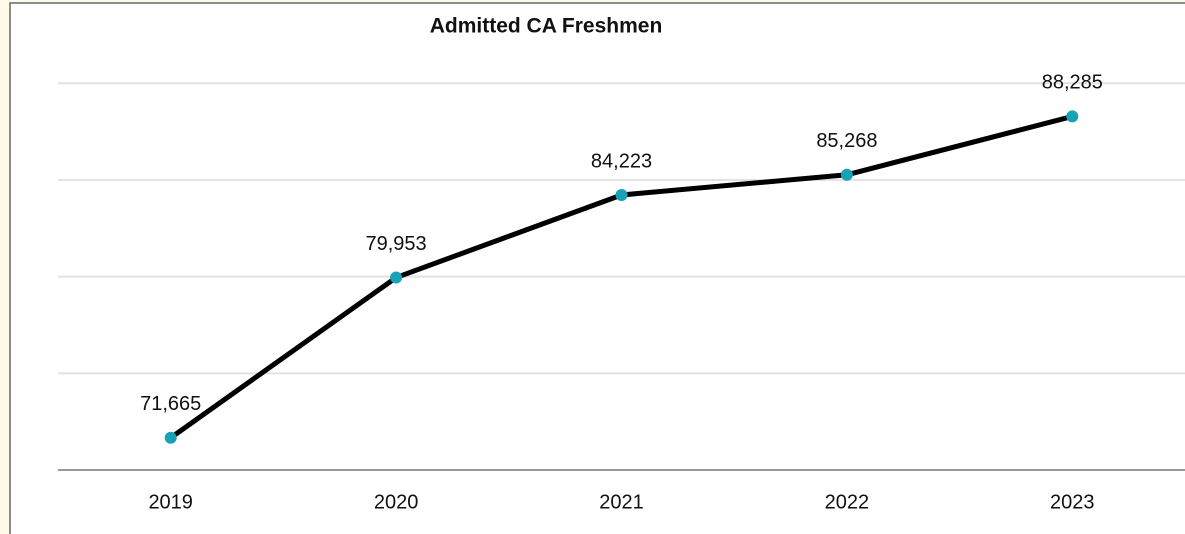 The height and width of the screenshot is (534, 1185). I want to click on x-tick-label: 2023, so click(1072, 502).